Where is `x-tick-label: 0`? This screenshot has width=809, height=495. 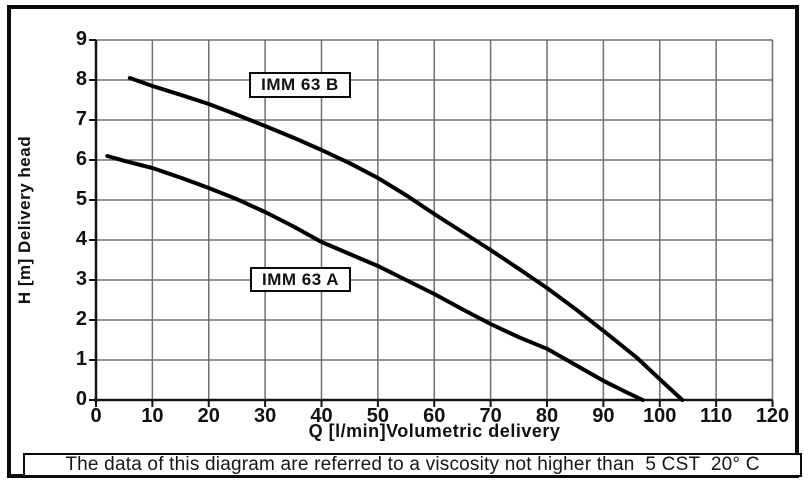 x-tick-label: 0 is located at coordinates (96, 416).